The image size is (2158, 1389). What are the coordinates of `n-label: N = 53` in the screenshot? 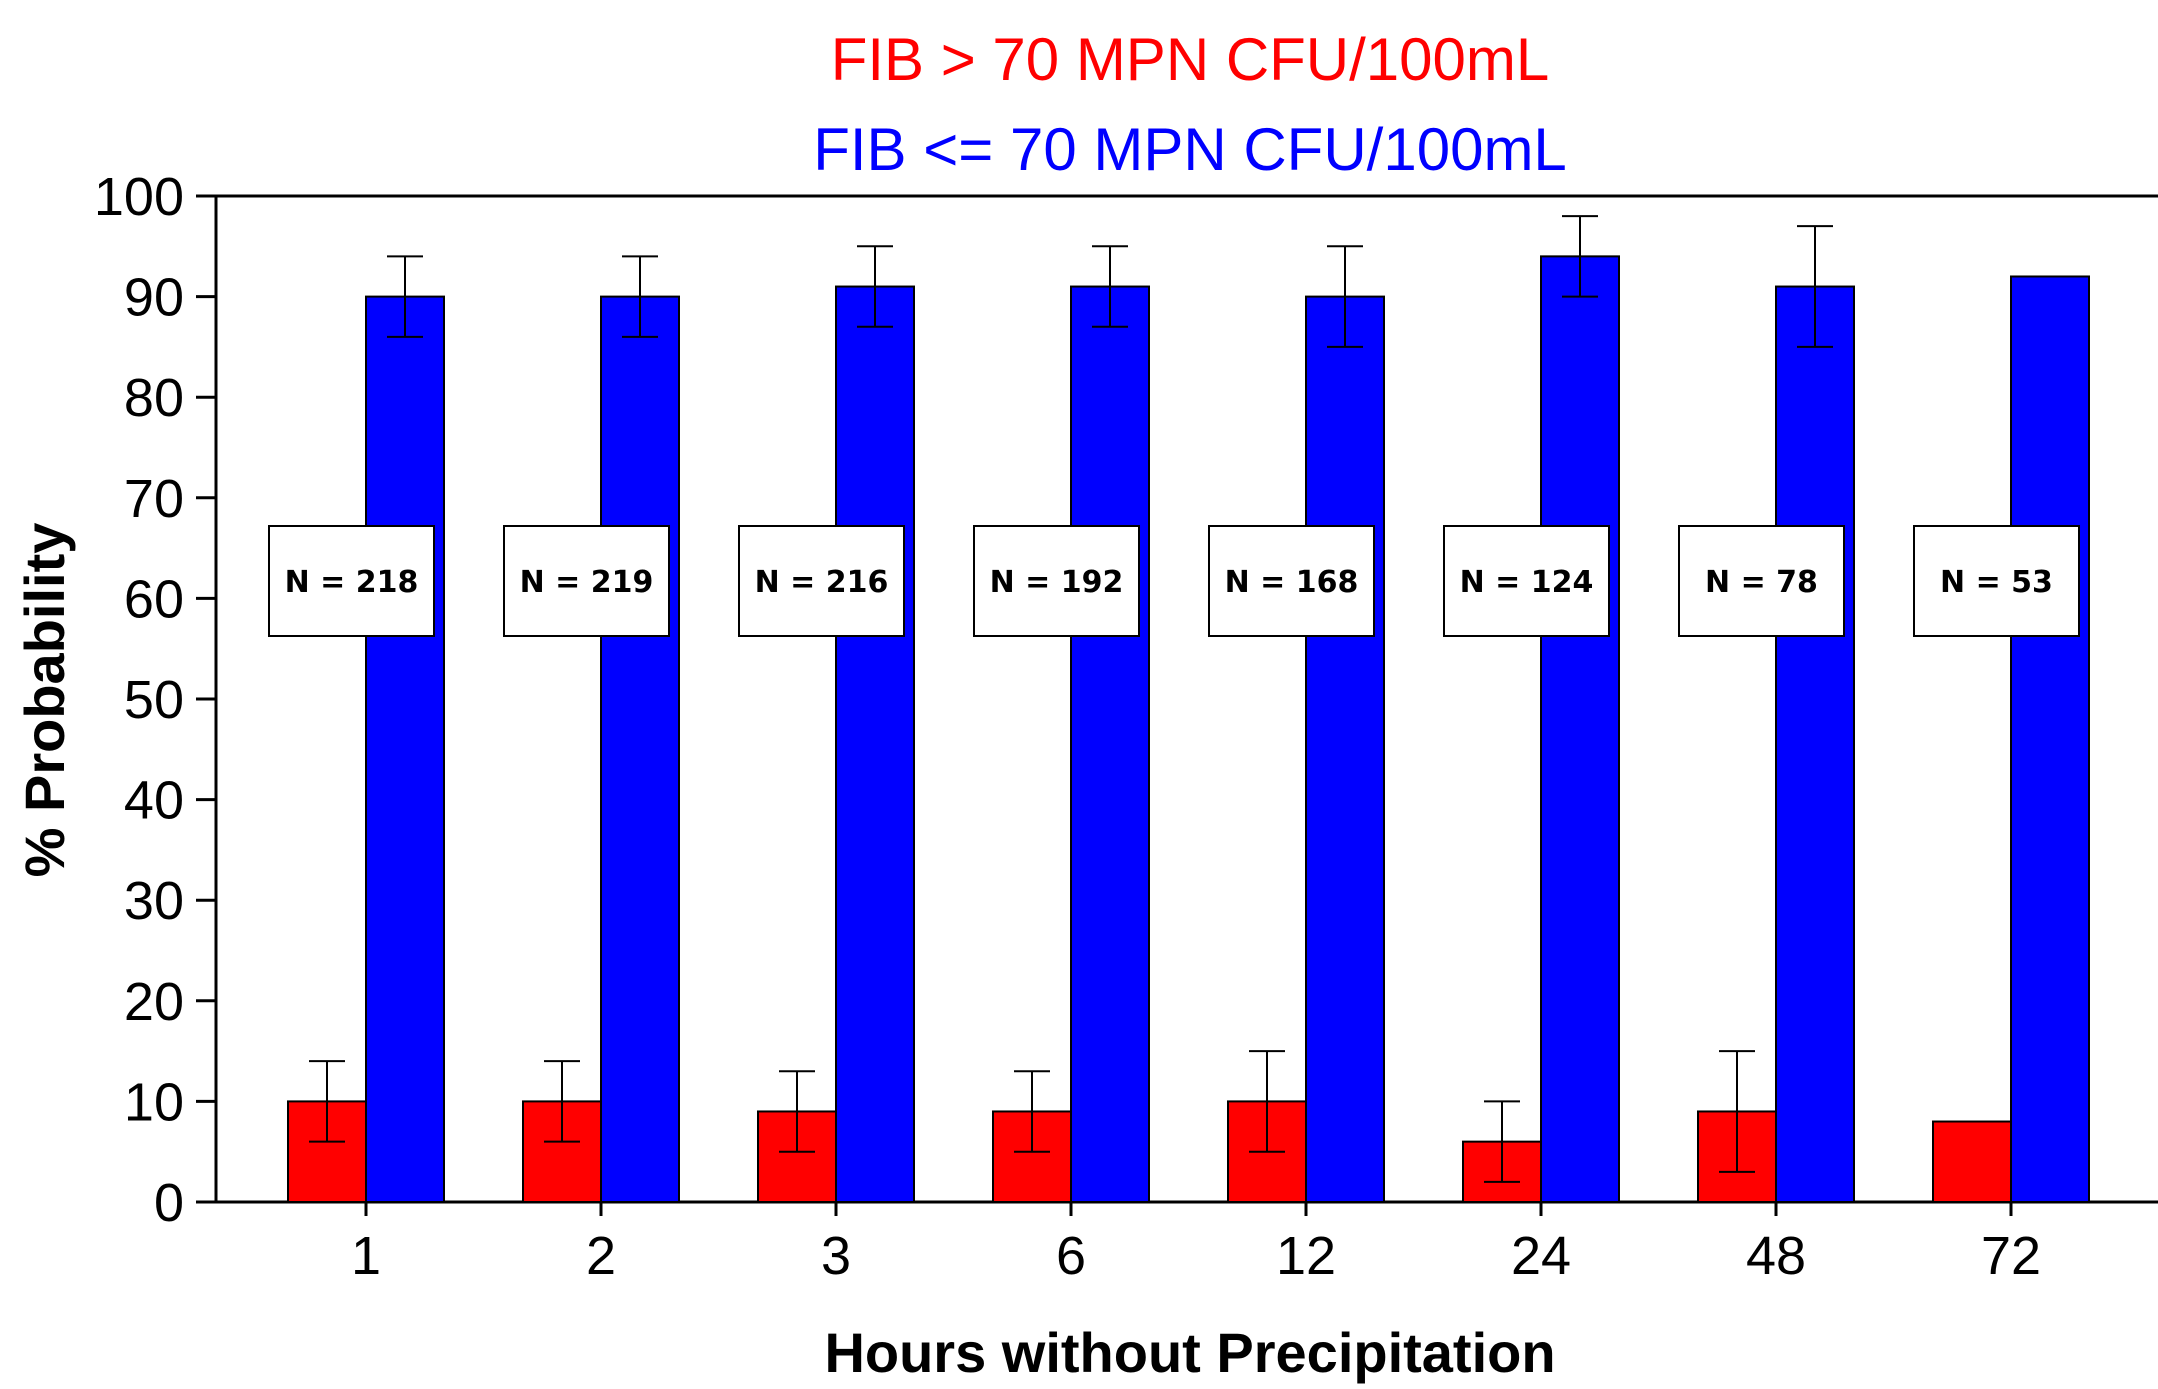 It's located at (1996, 582).